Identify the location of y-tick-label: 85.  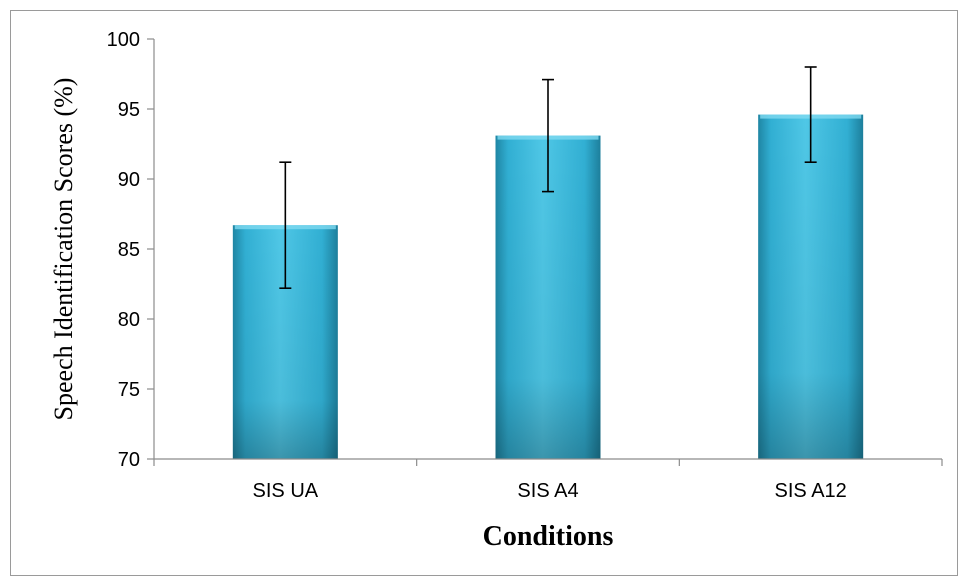
(129, 250).